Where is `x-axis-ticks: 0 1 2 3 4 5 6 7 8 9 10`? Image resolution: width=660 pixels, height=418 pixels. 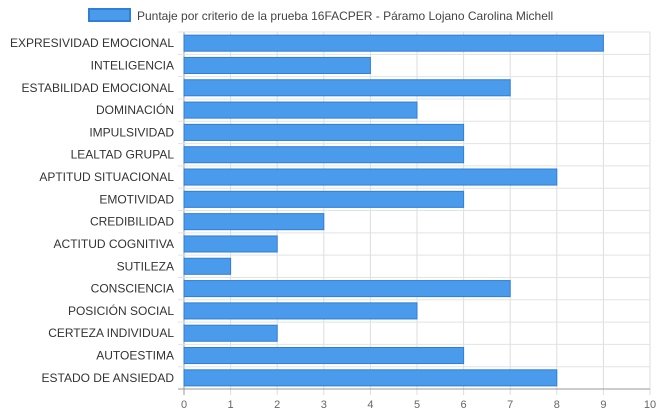 x-axis-ticks: 0 1 2 3 4 5 6 7 8 9 10 is located at coordinates (418, 405).